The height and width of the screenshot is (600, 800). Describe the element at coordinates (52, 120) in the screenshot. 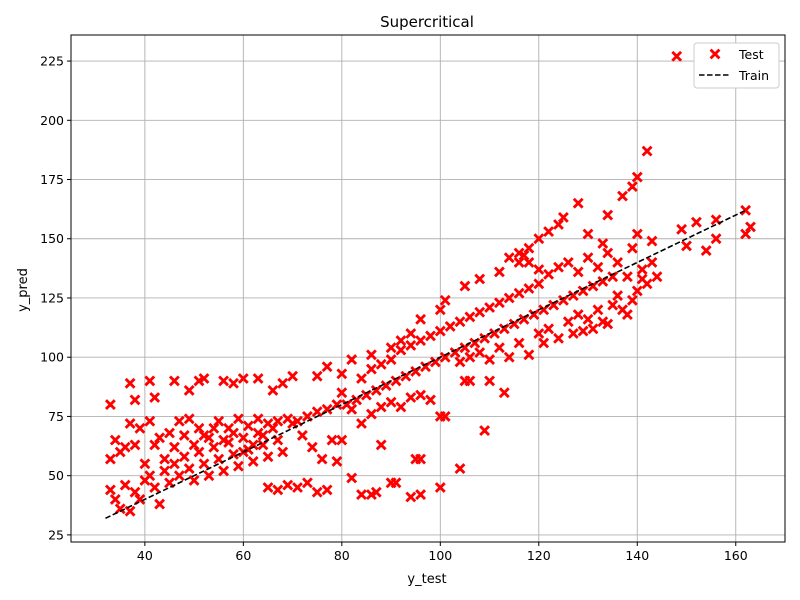

I see `y-tick-label: 200` at that location.